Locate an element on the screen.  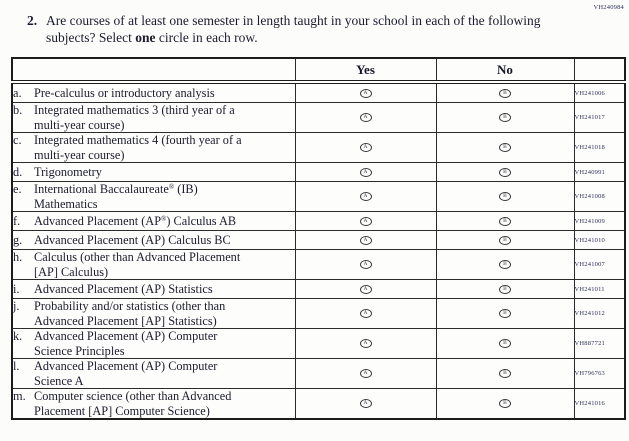
row-code: VH241011 is located at coordinates (599, 289).